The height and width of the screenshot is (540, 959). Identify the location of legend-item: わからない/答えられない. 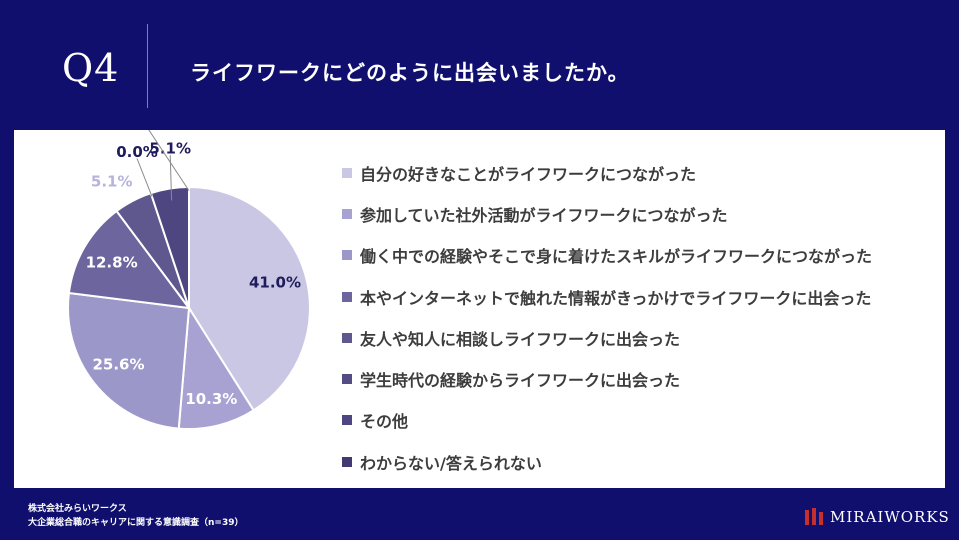
(607, 461).